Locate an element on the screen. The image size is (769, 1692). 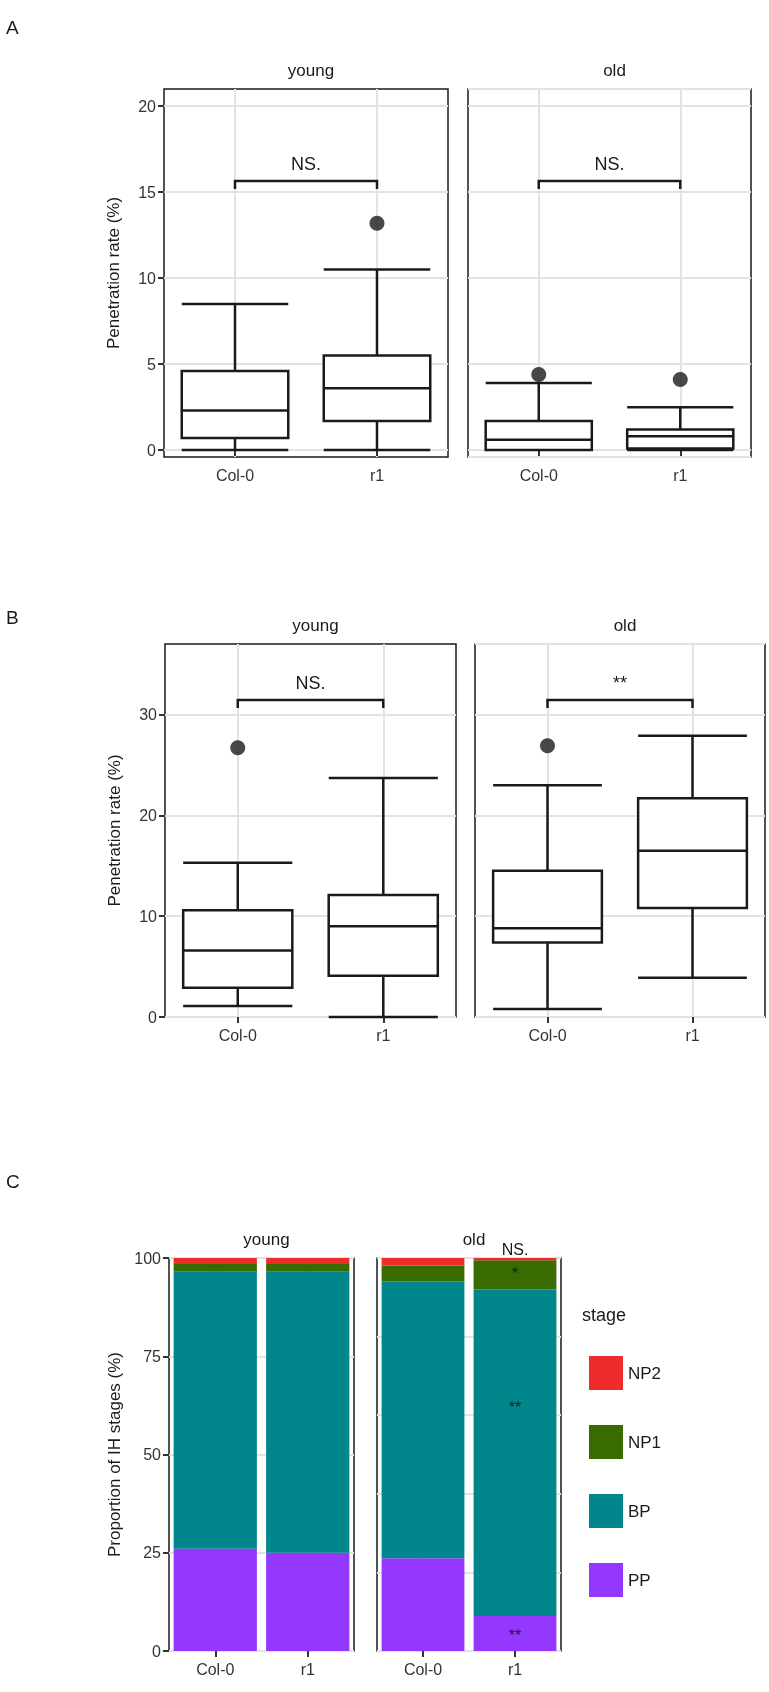
y-tick-label: 5 is located at coordinates (152, 364).